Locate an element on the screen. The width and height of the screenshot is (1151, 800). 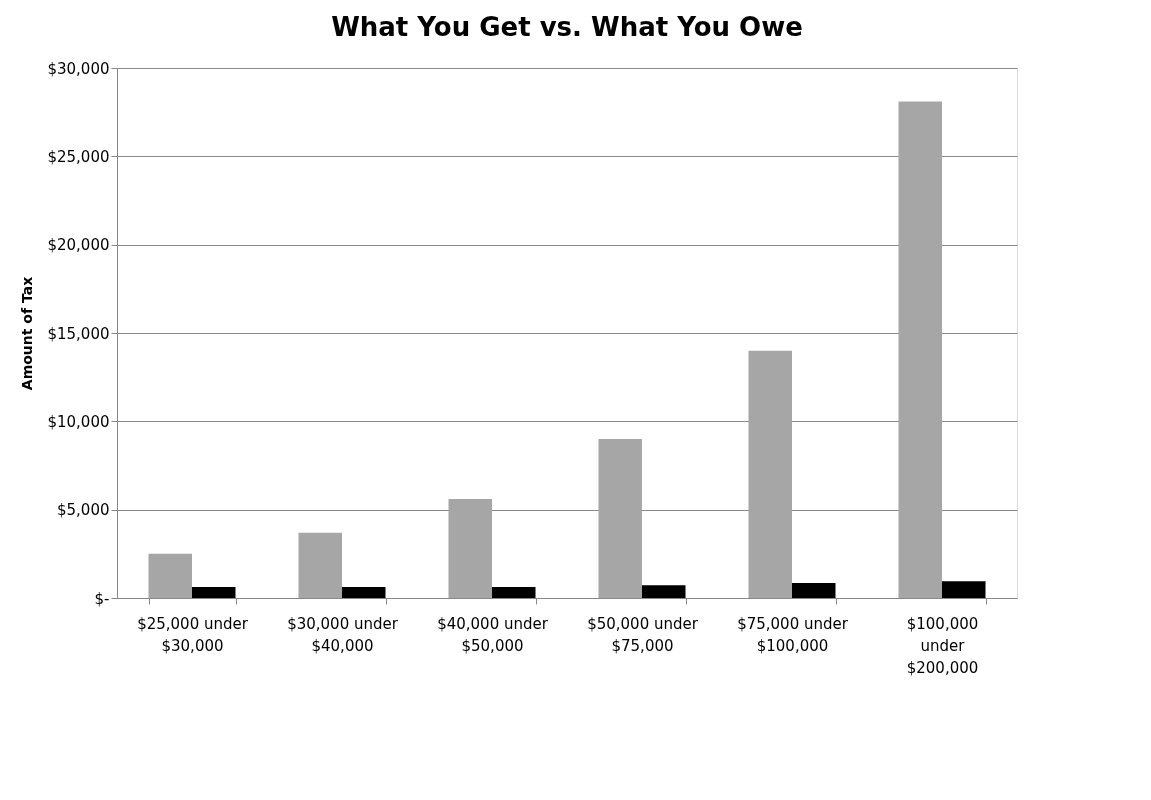
y-tick-label: $5,000 is located at coordinates (83, 510).